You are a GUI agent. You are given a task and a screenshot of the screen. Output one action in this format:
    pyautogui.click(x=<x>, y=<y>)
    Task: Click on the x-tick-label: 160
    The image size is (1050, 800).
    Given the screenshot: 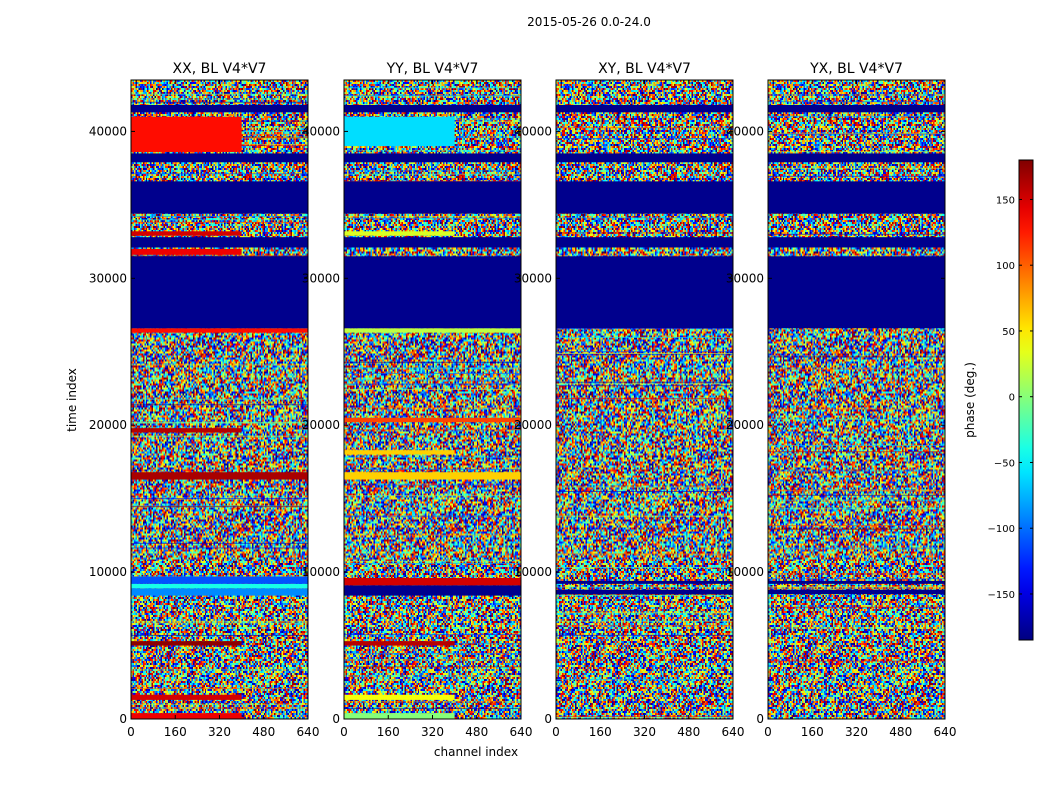 What is the action you would take?
    pyautogui.click(x=175, y=732)
    